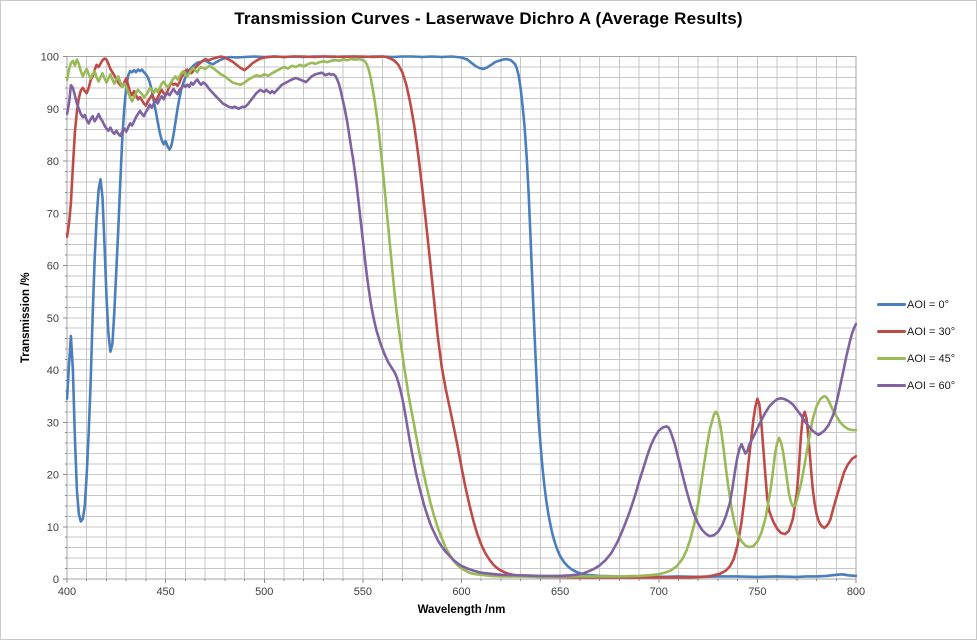 The image size is (977, 640). Describe the element at coordinates (931, 331) in the screenshot. I see `legend-label: AOI = 30°` at that location.